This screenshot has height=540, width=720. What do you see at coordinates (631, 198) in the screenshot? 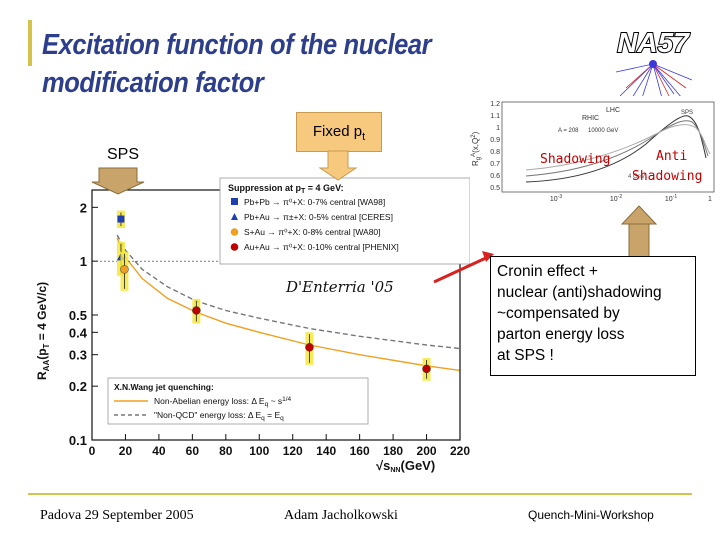
I see `inset-x-ticks: 10⁻³ 10⁻² 10⁻¹ 1` at bounding box center [631, 198].